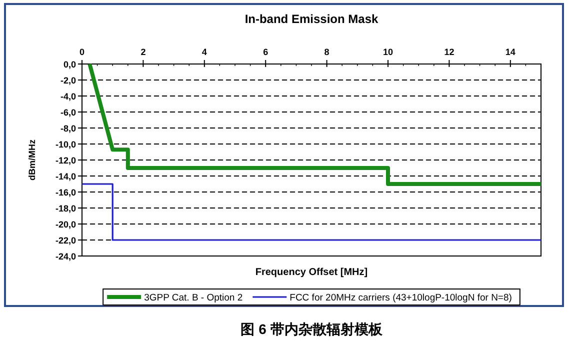 The image size is (580, 347). Describe the element at coordinates (204, 52) in the screenshot. I see `x-tick-label: 4` at that location.